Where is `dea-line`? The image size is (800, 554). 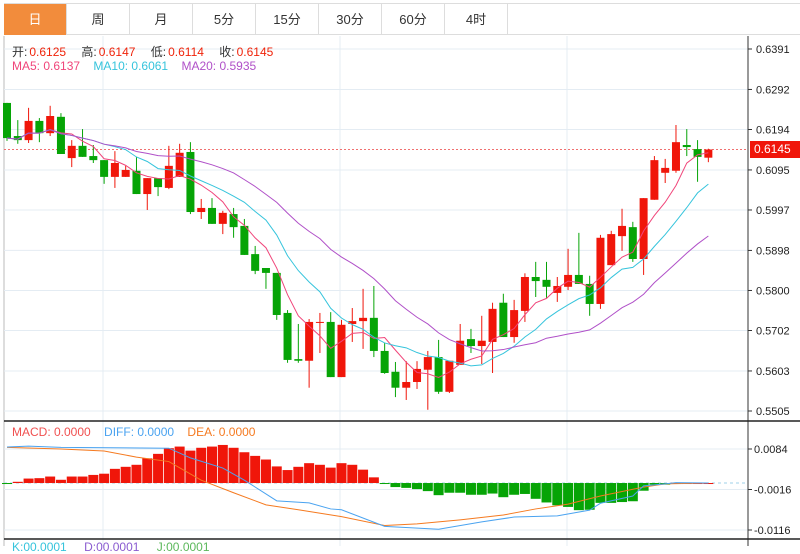
dea-line is located at coordinates (357, 486).